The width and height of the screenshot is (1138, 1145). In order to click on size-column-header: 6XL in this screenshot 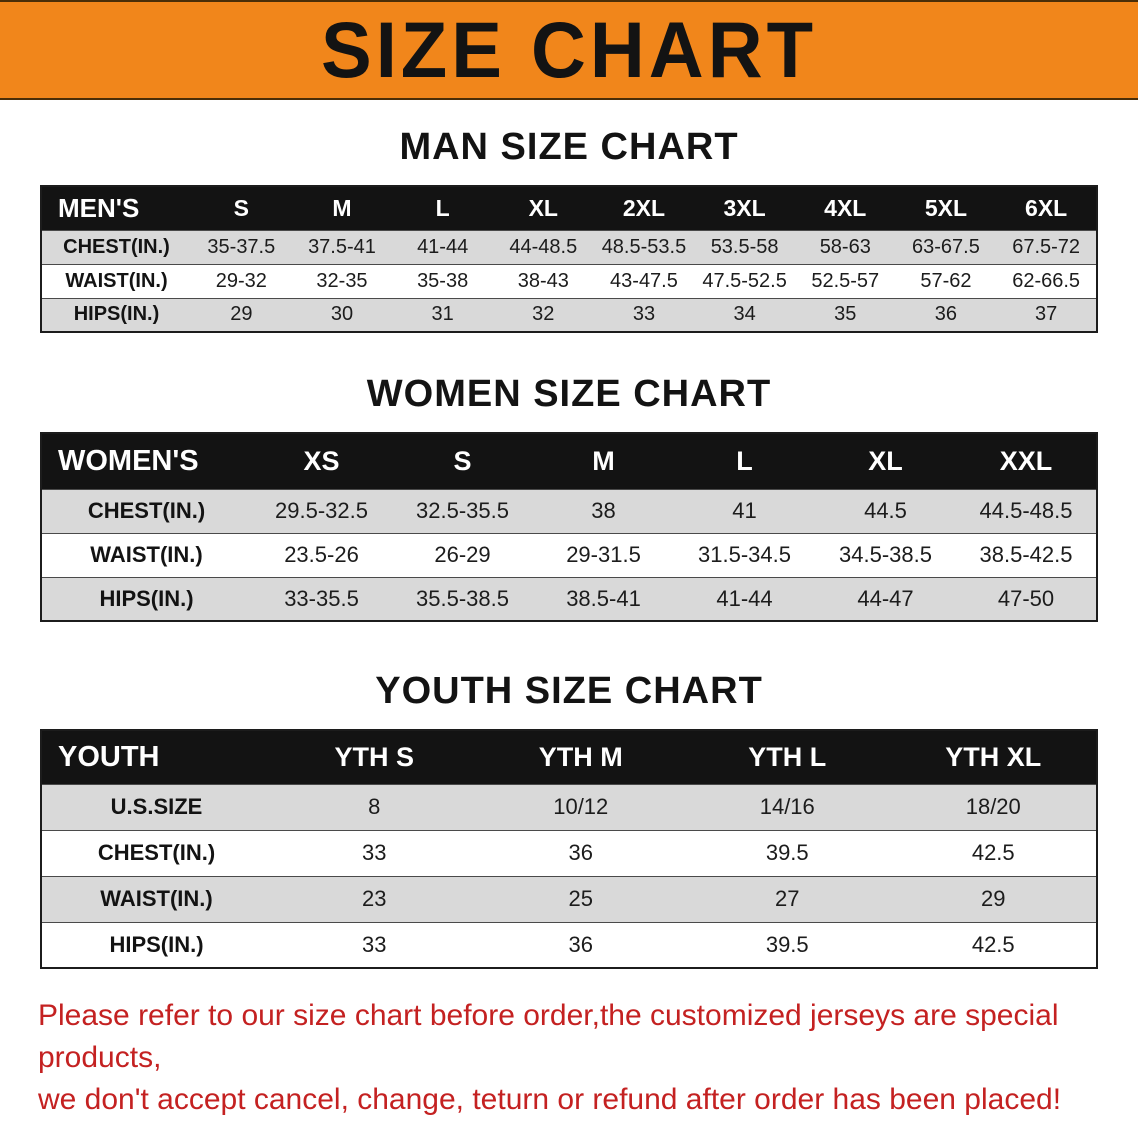, I will do `click(1046, 208)`.